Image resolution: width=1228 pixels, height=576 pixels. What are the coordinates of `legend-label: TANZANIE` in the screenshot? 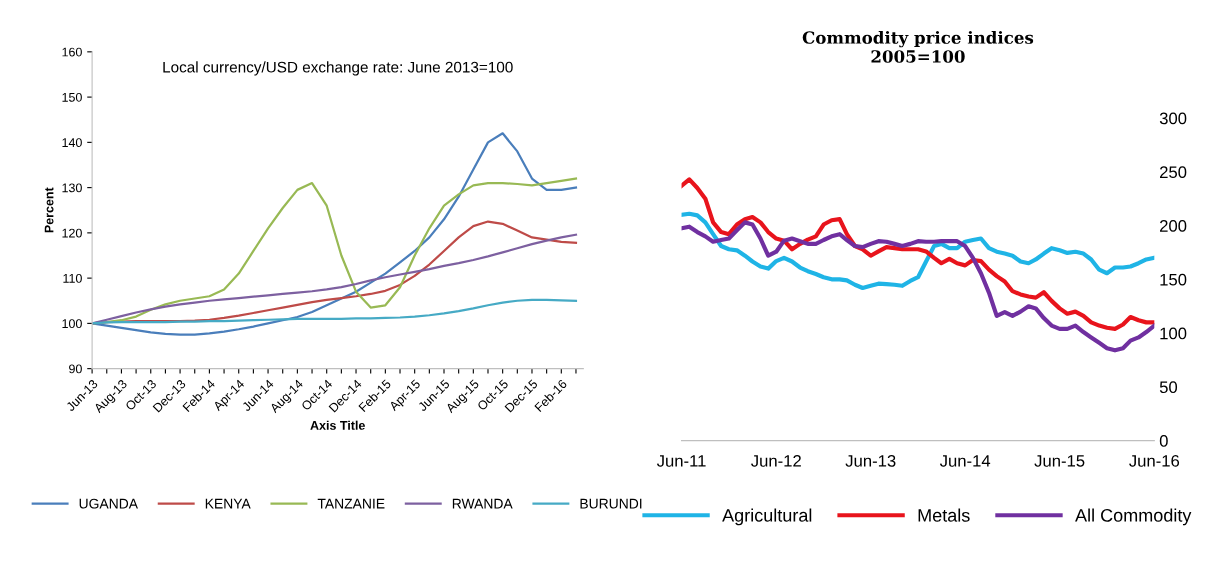 It's located at (351, 503).